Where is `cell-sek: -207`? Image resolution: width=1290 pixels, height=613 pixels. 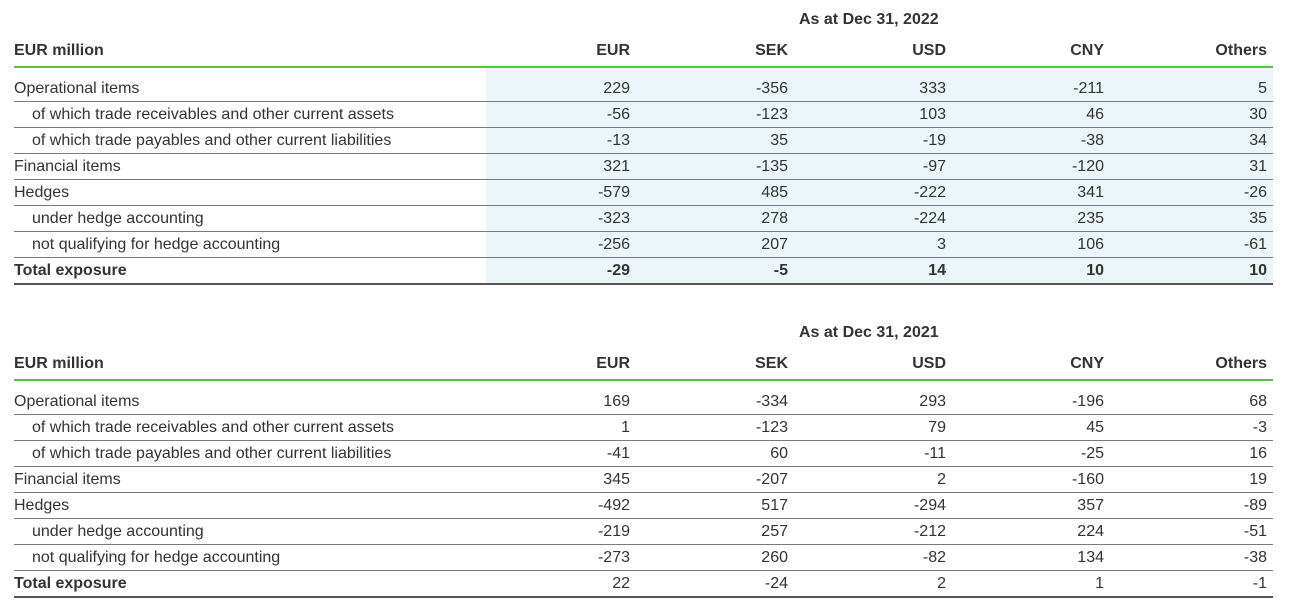 cell-sek: -207 is located at coordinates (715, 479).